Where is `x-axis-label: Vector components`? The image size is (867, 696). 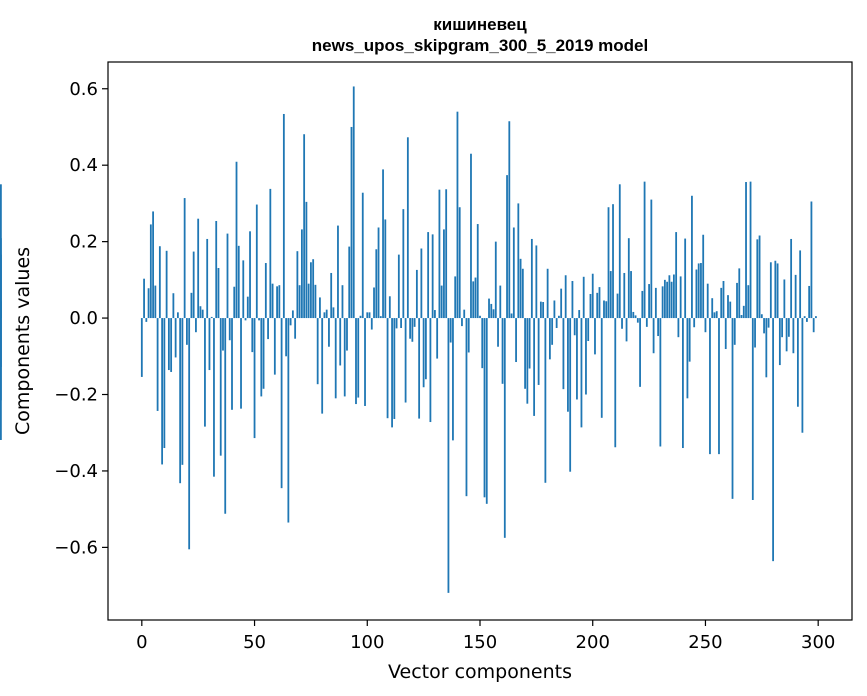
x-axis-label: Vector components is located at coordinates (480, 672).